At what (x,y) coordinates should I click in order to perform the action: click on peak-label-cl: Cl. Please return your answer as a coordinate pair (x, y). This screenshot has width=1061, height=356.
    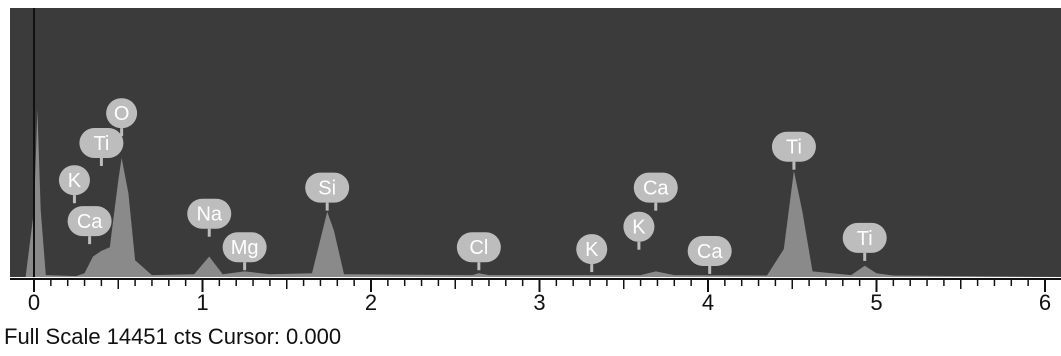
    Looking at the image, I should click on (478, 251).